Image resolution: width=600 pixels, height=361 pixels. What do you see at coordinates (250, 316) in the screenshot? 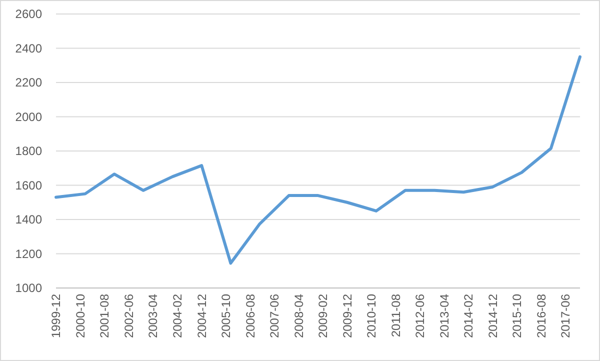
I see `x-tick-label: 2006-08` at bounding box center [250, 316].